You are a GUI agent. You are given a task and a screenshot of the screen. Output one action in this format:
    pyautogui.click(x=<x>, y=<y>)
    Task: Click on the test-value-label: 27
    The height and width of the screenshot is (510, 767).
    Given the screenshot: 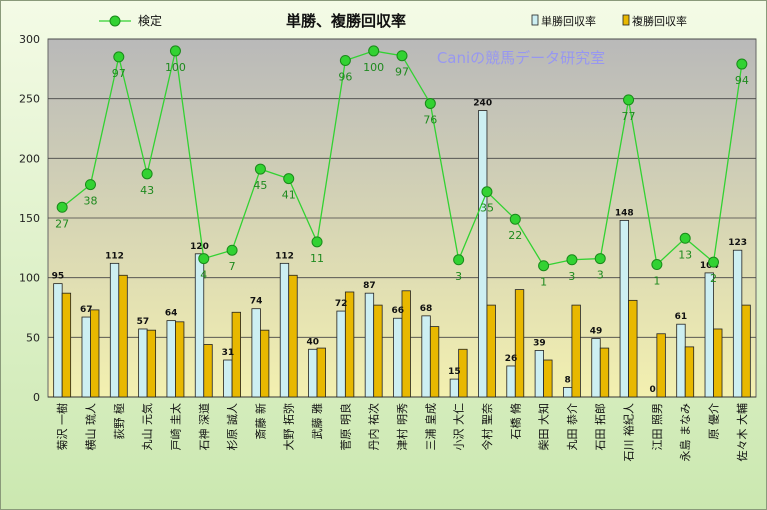 What is the action you would take?
    pyautogui.click(x=62, y=223)
    